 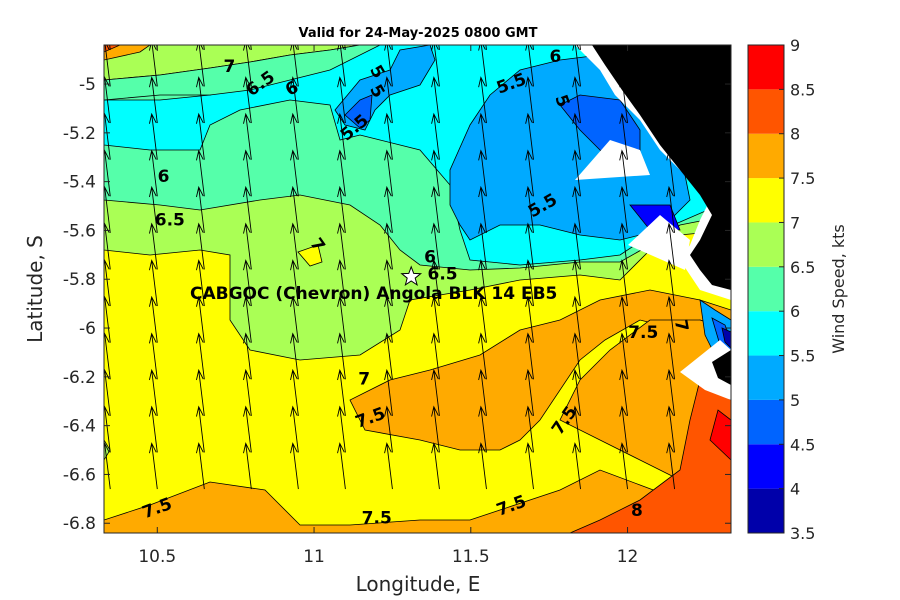 What do you see at coordinates (802, 533) in the screenshot?
I see `colorbar-tick-label: 3.5` at bounding box center [802, 533].